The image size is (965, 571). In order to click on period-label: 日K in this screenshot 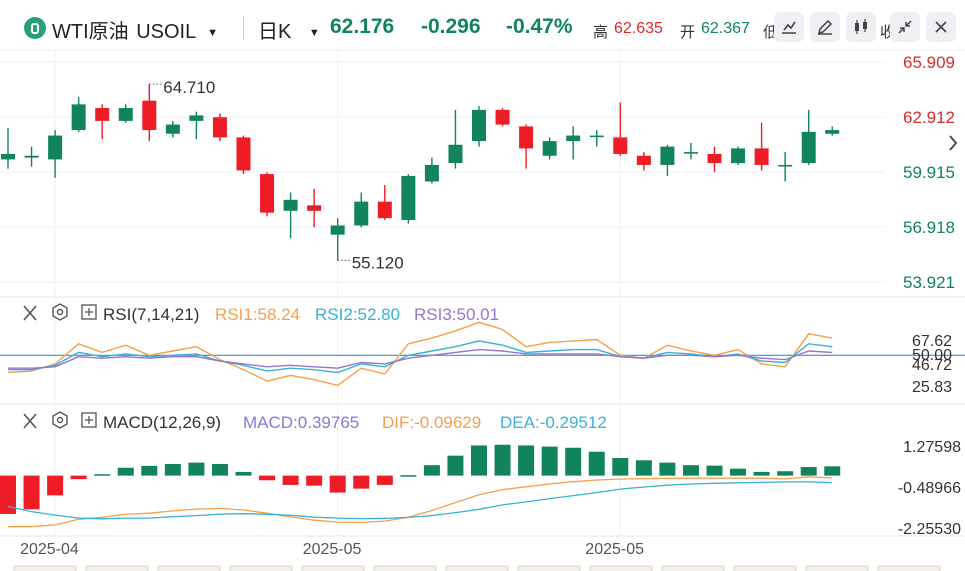, I will do `click(275, 32)`.